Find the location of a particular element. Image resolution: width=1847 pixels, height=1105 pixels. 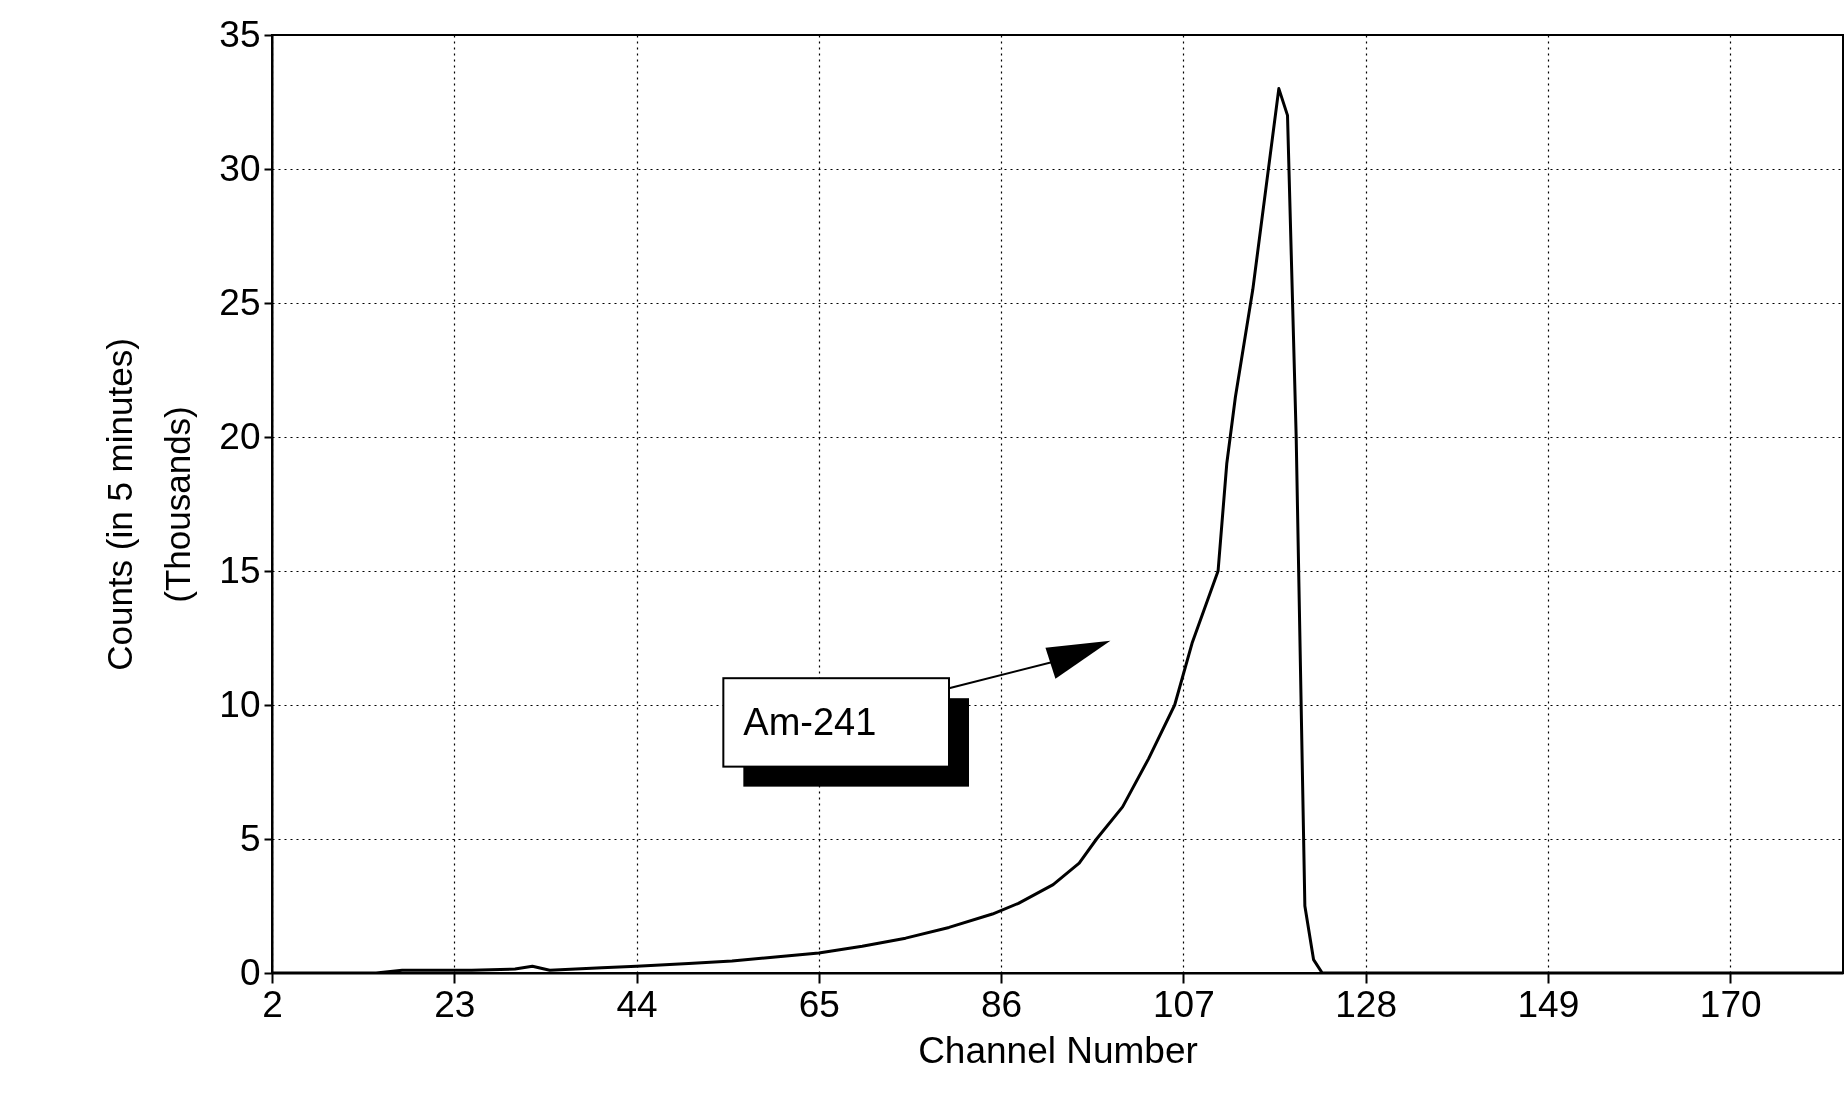

x-tick-label: 2 is located at coordinates (272, 1004).